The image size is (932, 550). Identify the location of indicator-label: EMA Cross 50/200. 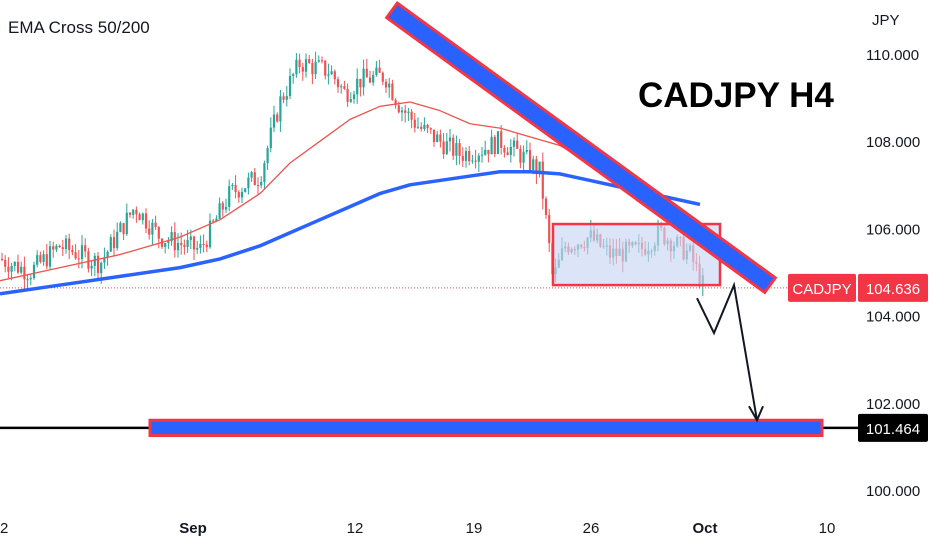
(79, 27).